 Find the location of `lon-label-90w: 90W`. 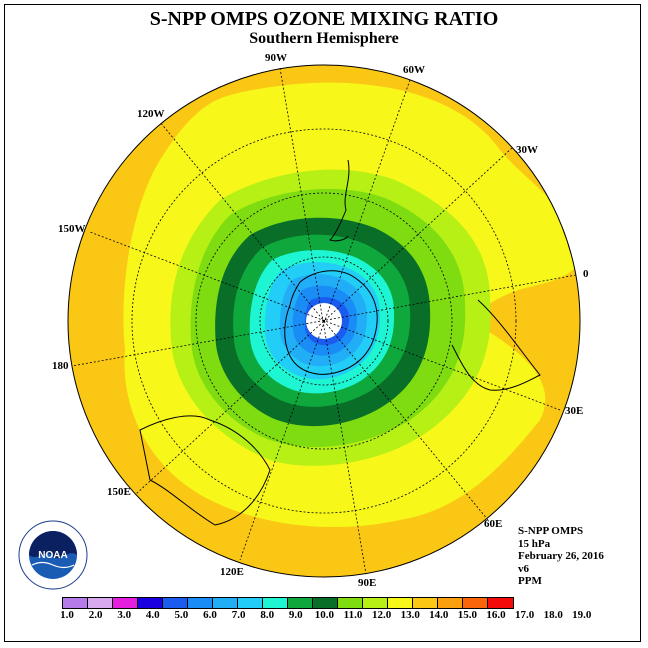

lon-label-90w: 90W is located at coordinates (276, 58).